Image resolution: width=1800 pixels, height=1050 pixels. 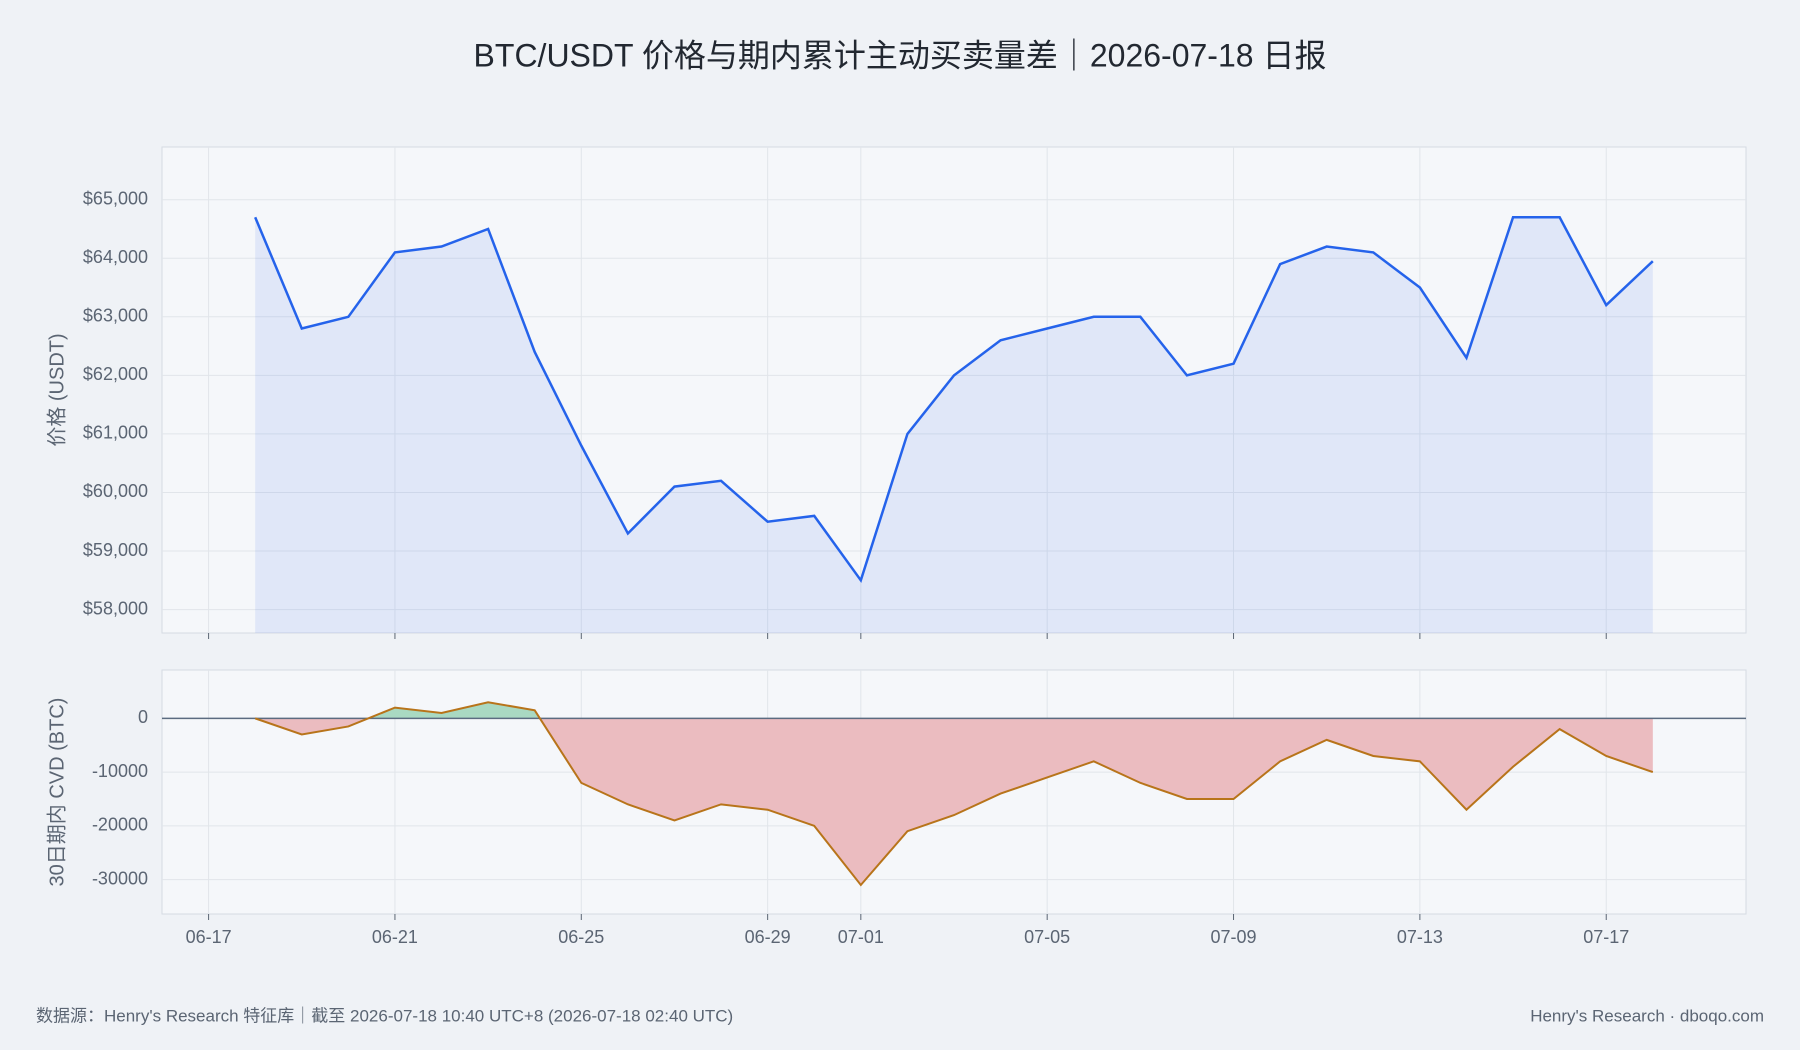 What do you see at coordinates (115, 374) in the screenshot?
I see `y-tick-label: $62,000` at bounding box center [115, 374].